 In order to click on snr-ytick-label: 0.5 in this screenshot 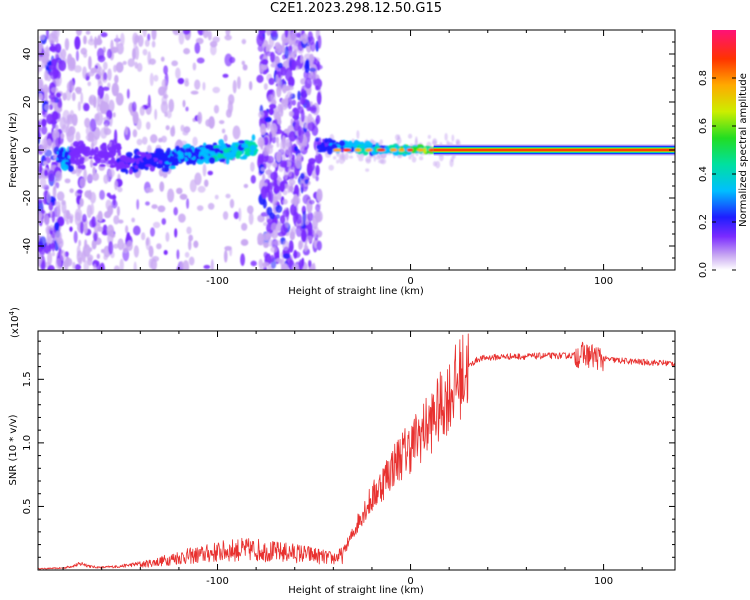, I will do `click(27, 506)`.